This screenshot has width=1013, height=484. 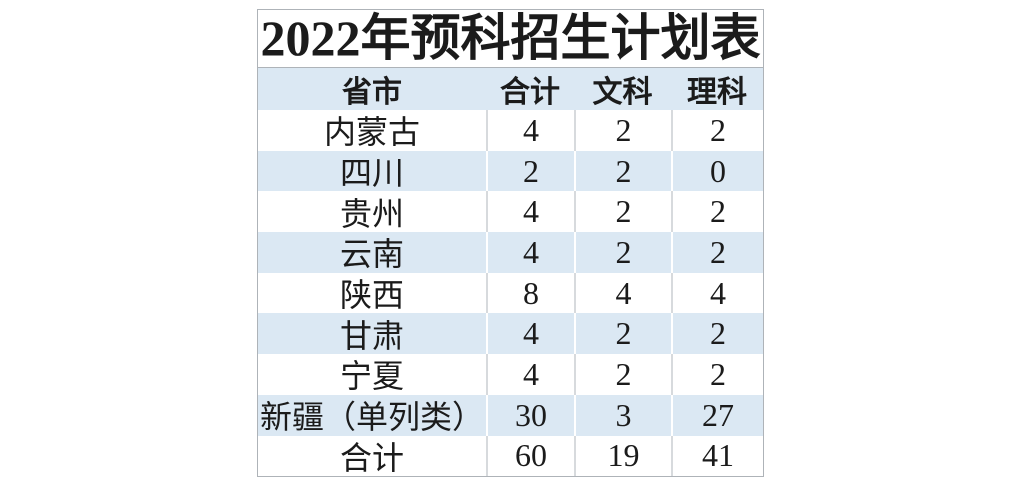 I want to click on science-cell: 0, so click(x=717, y=171).